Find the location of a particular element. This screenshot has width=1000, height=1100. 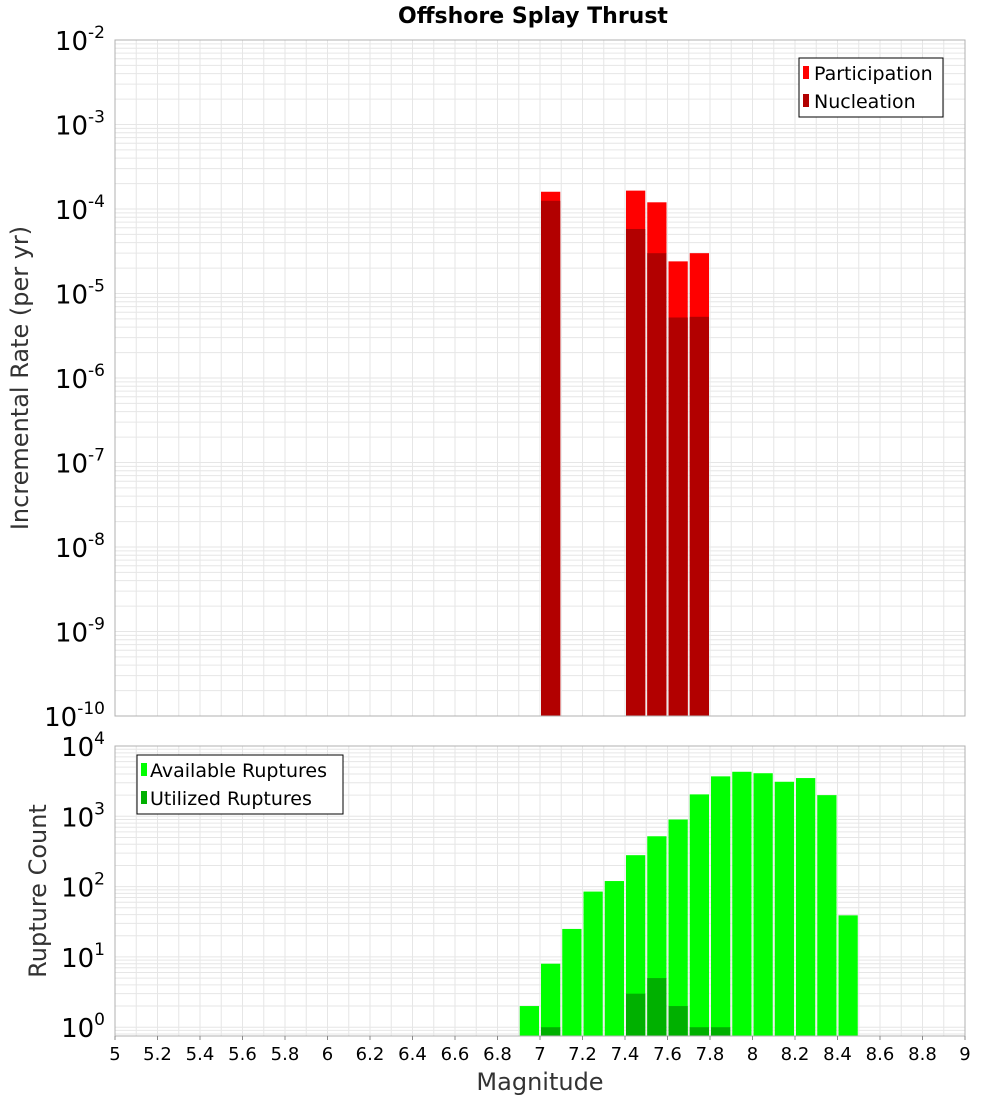

x-tick-label: 6.6 is located at coordinates (455, 1054).